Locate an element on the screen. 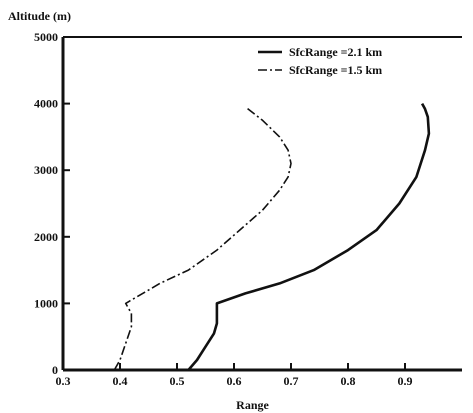 This screenshot has height=413, width=473. y-tick-label: 2000 is located at coordinates (46, 237).